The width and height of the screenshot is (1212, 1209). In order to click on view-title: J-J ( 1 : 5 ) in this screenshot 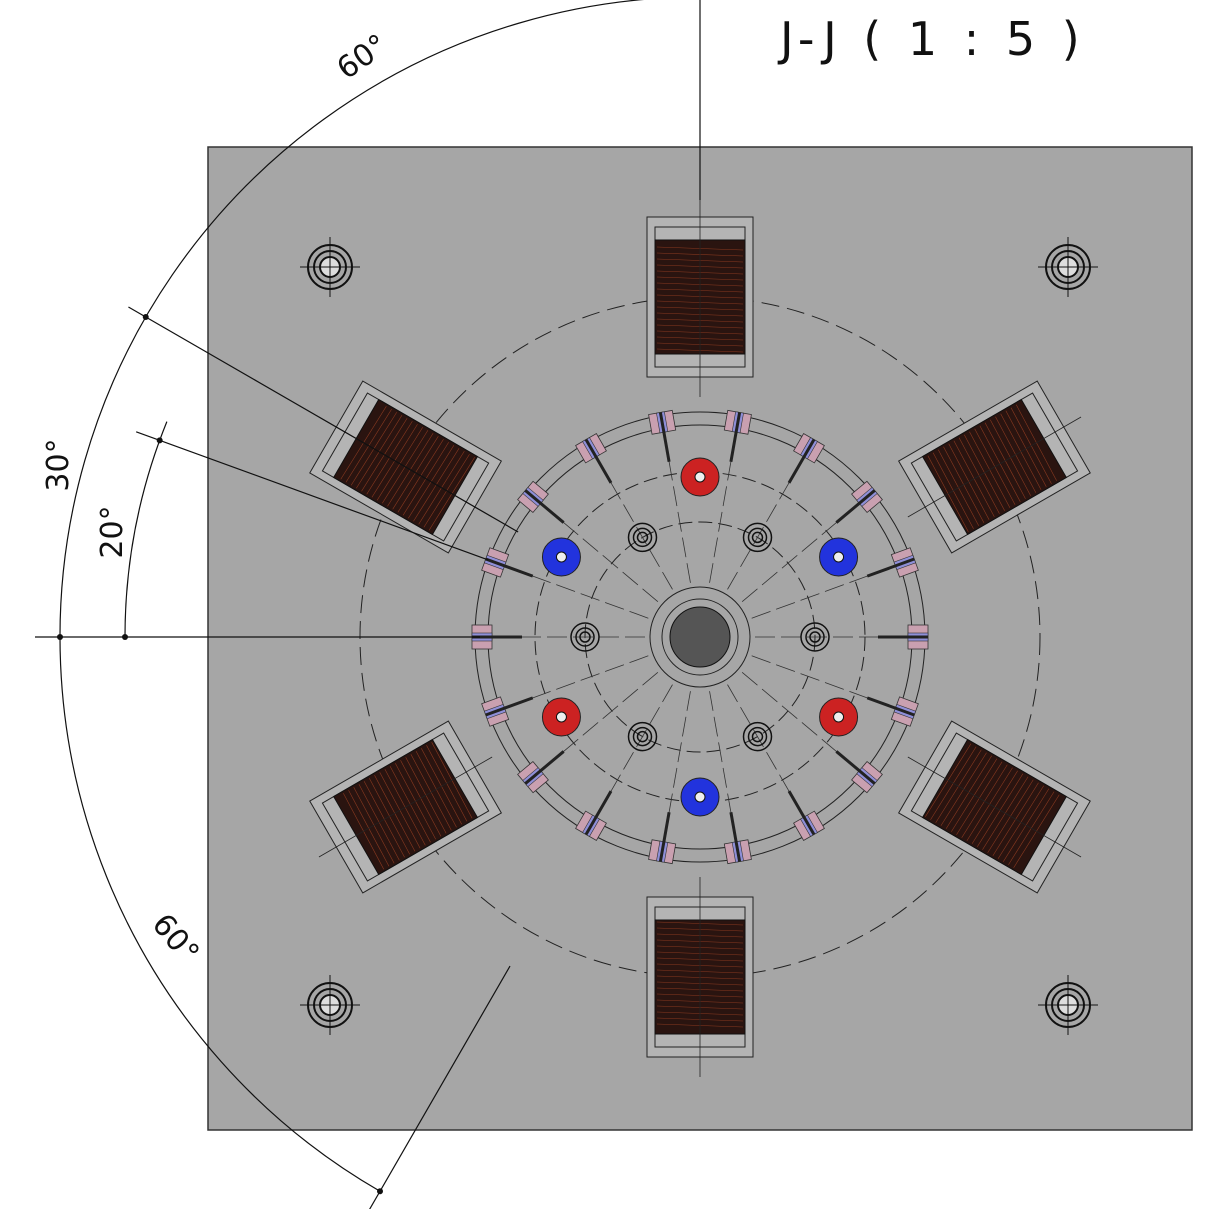, I will do `click(931, 39)`.